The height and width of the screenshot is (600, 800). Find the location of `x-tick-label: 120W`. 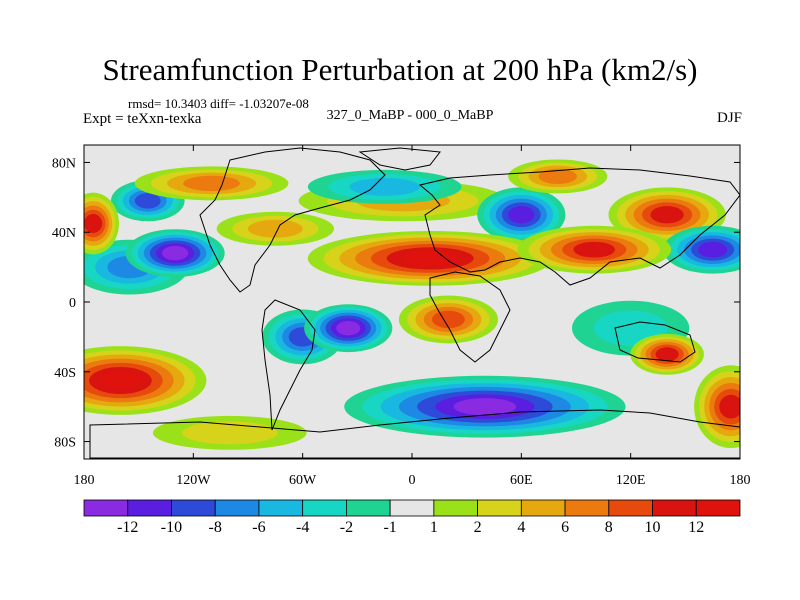

x-tick-label: 120W is located at coordinates (193, 480).